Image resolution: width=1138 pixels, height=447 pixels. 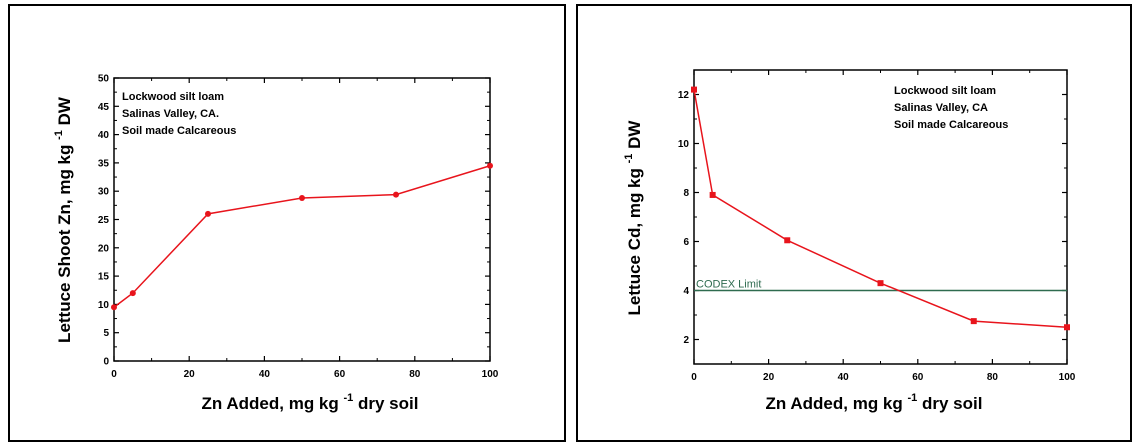 What do you see at coordinates (686, 291) in the screenshot?
I see `y-tick-label: 4` at bounding box center [686, 291].